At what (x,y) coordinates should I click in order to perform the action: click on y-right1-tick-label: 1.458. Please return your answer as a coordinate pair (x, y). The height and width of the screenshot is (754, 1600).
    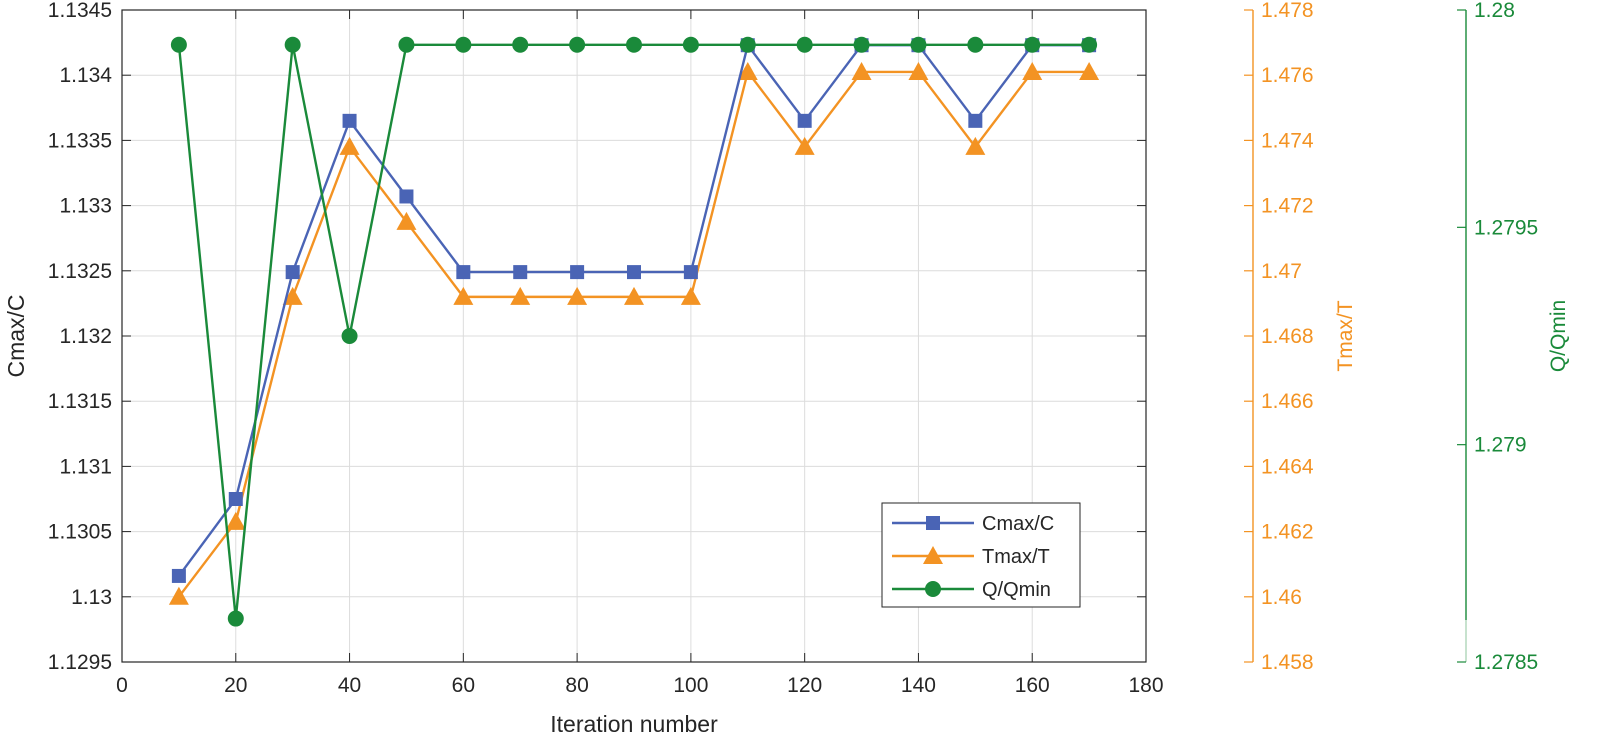
    Looking at the image, I should click on (1287, 662).